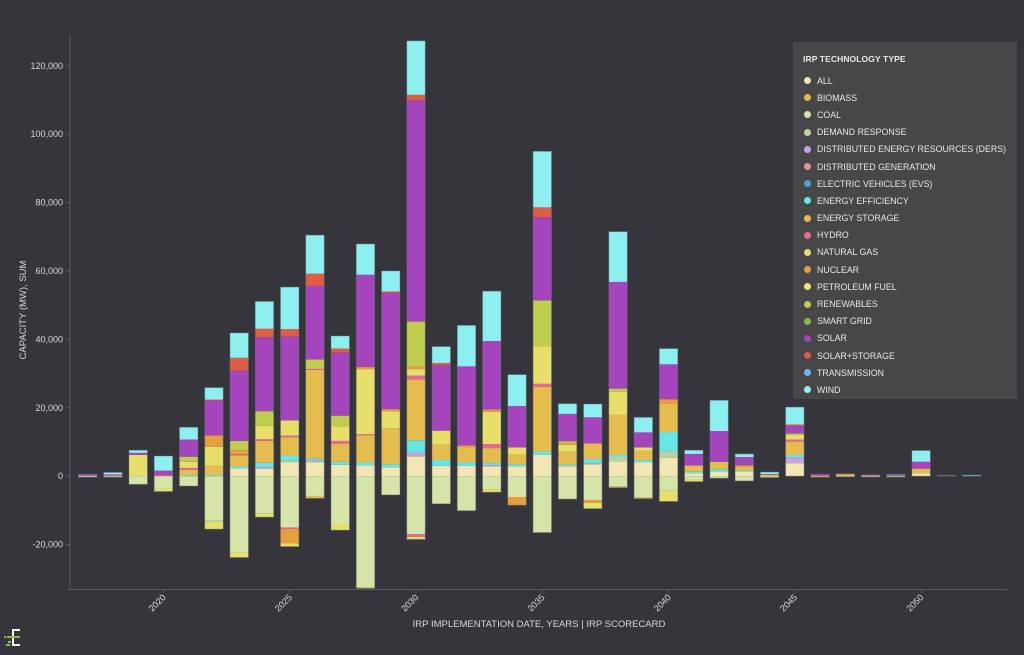 The image size is (1024, 655). What do you see at coordinates (905, 97) in the screenshot?
I see `legend-item-biomass: BIOMASS` at bounding box center [905, 97].